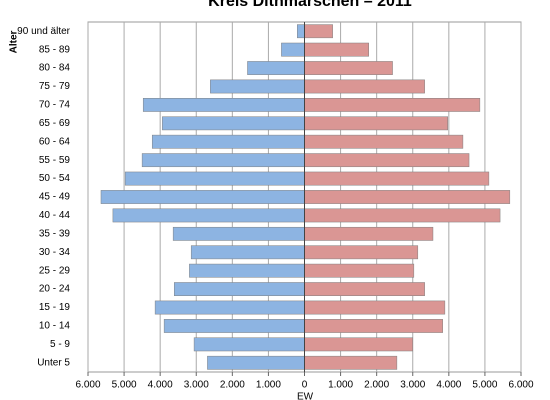 This screenshot has height=400, width=550. Describe the element at coordinates (55, 123) in the screenshot. I see `y-tick-label: 65 - 69` at that location.